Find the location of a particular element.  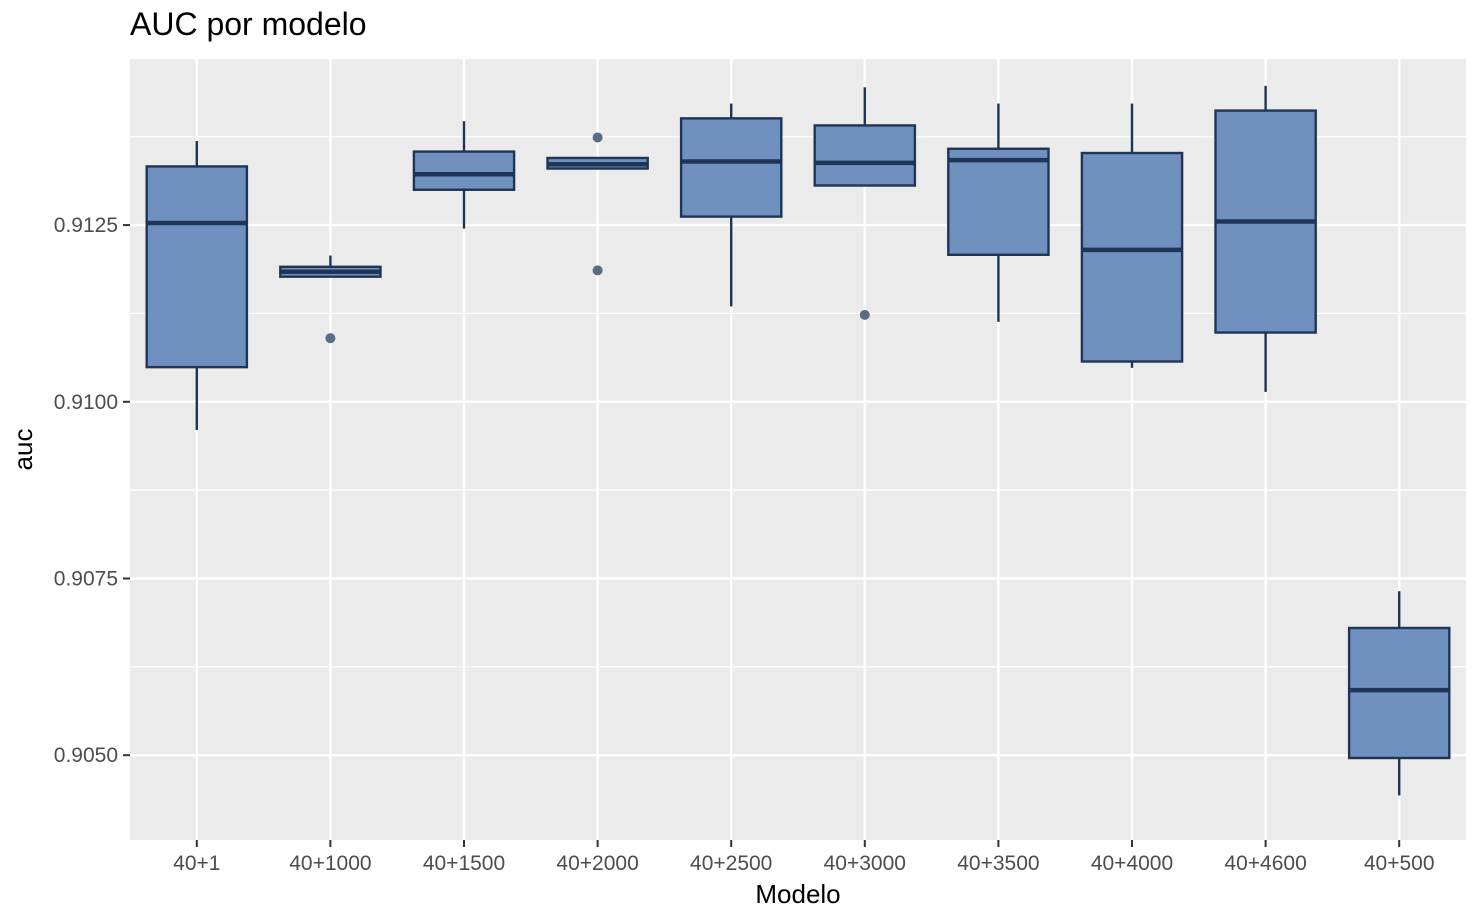

x-tick-label: 40+3500 is located at coordinates (998, 863).